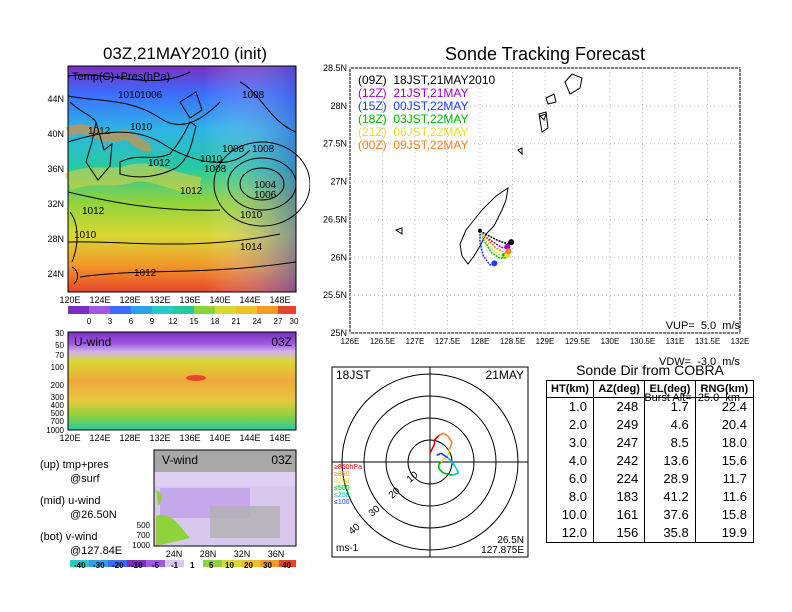  Describe the element at coordinates (610, 341) in the screenshot. I see `track-lon-tick: 130E` at that location.